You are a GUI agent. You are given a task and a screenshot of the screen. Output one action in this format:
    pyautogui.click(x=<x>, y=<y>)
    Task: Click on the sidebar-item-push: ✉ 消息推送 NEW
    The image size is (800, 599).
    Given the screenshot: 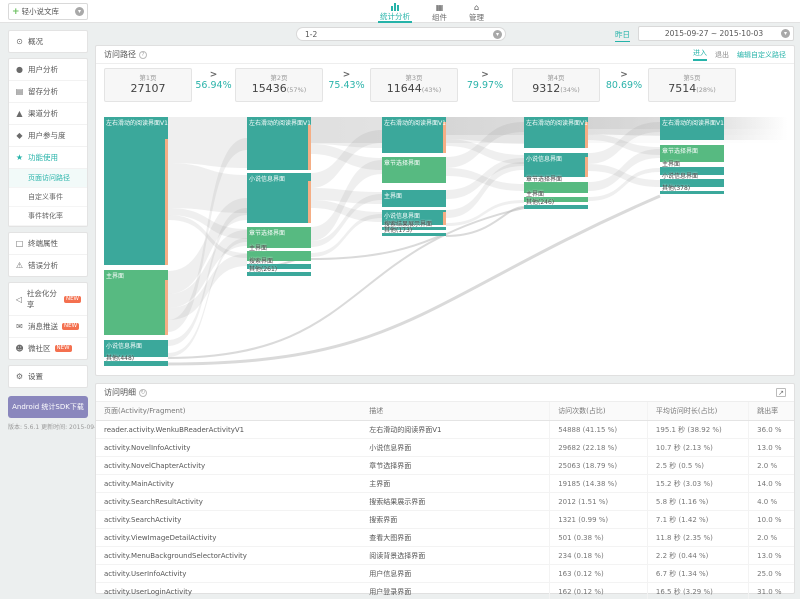 What is the action you would take?
    pyautogui.click(x=48, y=327)
    